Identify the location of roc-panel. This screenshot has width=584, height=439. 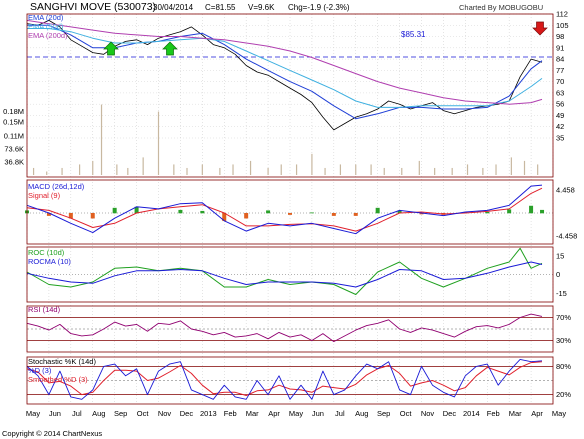
(290, 274).